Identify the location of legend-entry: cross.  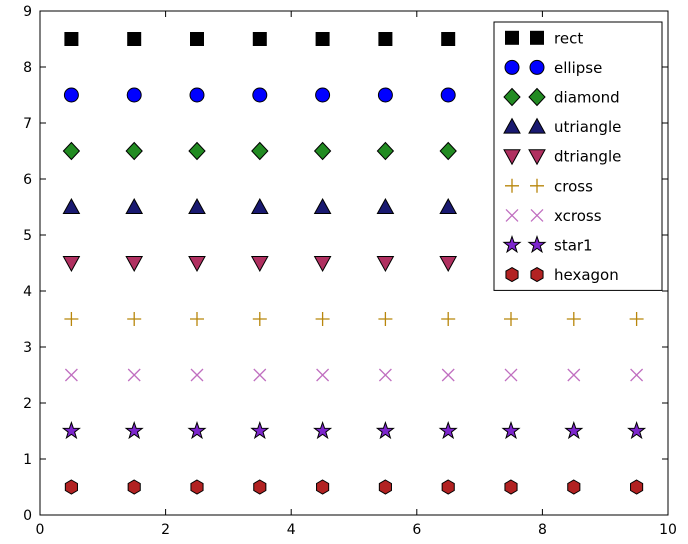
(549, 186).